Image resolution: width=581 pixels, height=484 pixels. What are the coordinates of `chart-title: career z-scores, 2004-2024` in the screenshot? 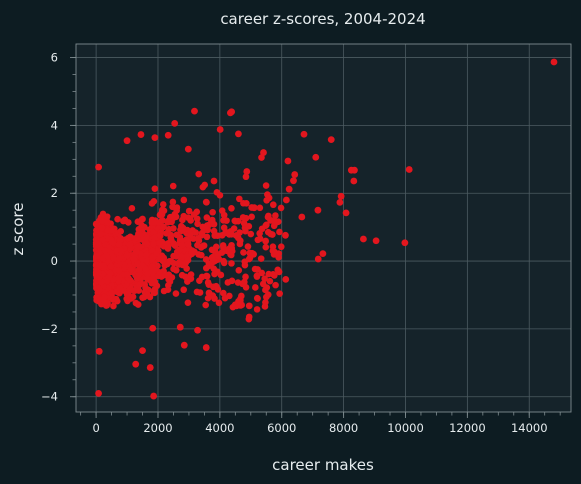 It's located at (322, 19).